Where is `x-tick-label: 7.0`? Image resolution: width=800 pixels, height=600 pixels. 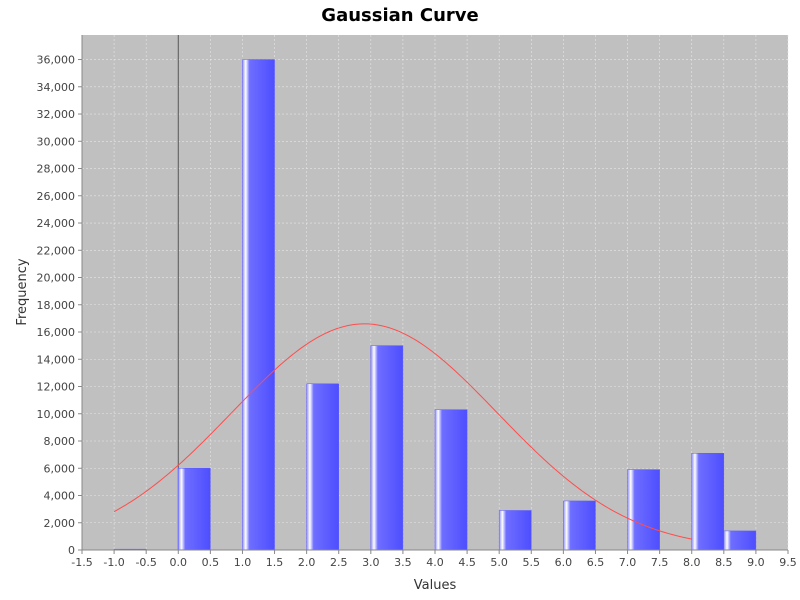
x-tick-label: 7.0 is located at coordinates (628, 562).